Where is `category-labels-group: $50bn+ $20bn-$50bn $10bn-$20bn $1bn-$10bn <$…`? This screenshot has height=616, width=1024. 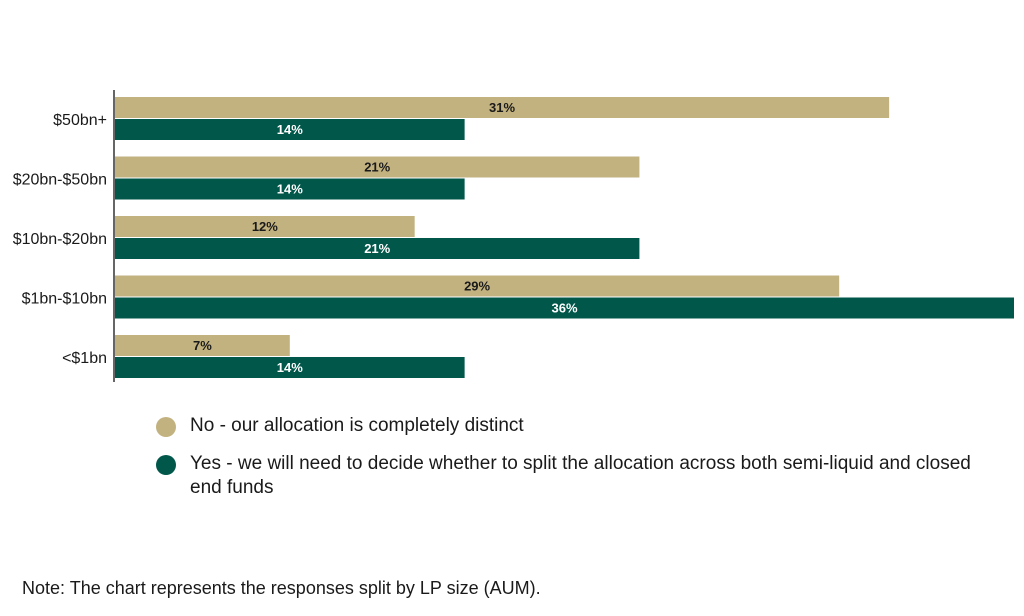 category-labels-group: $50bn+ $20bn-$50bn $10bn-$20bn $1bn-$10bn <$… is located at coordinates (60, 239).